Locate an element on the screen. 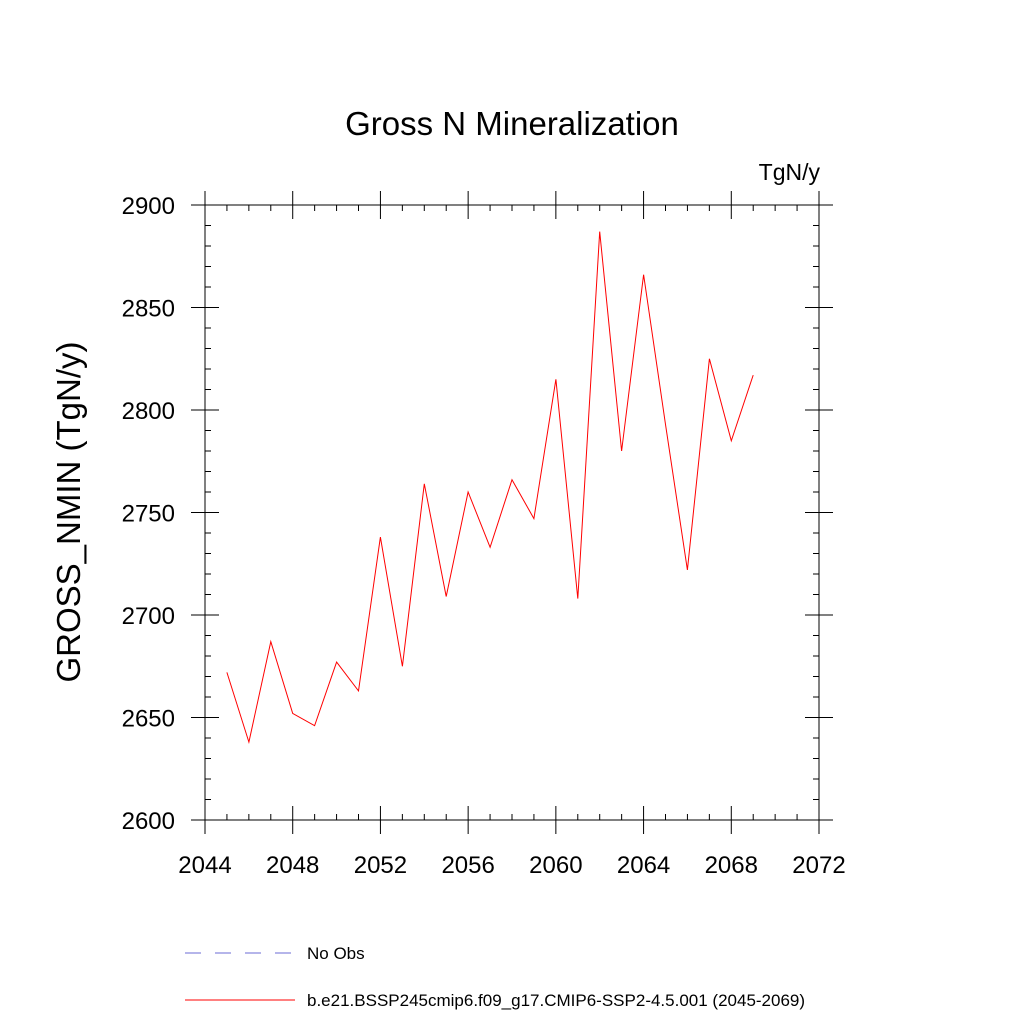  y-tick-label: 2800 is located at coordinates (148, 411).